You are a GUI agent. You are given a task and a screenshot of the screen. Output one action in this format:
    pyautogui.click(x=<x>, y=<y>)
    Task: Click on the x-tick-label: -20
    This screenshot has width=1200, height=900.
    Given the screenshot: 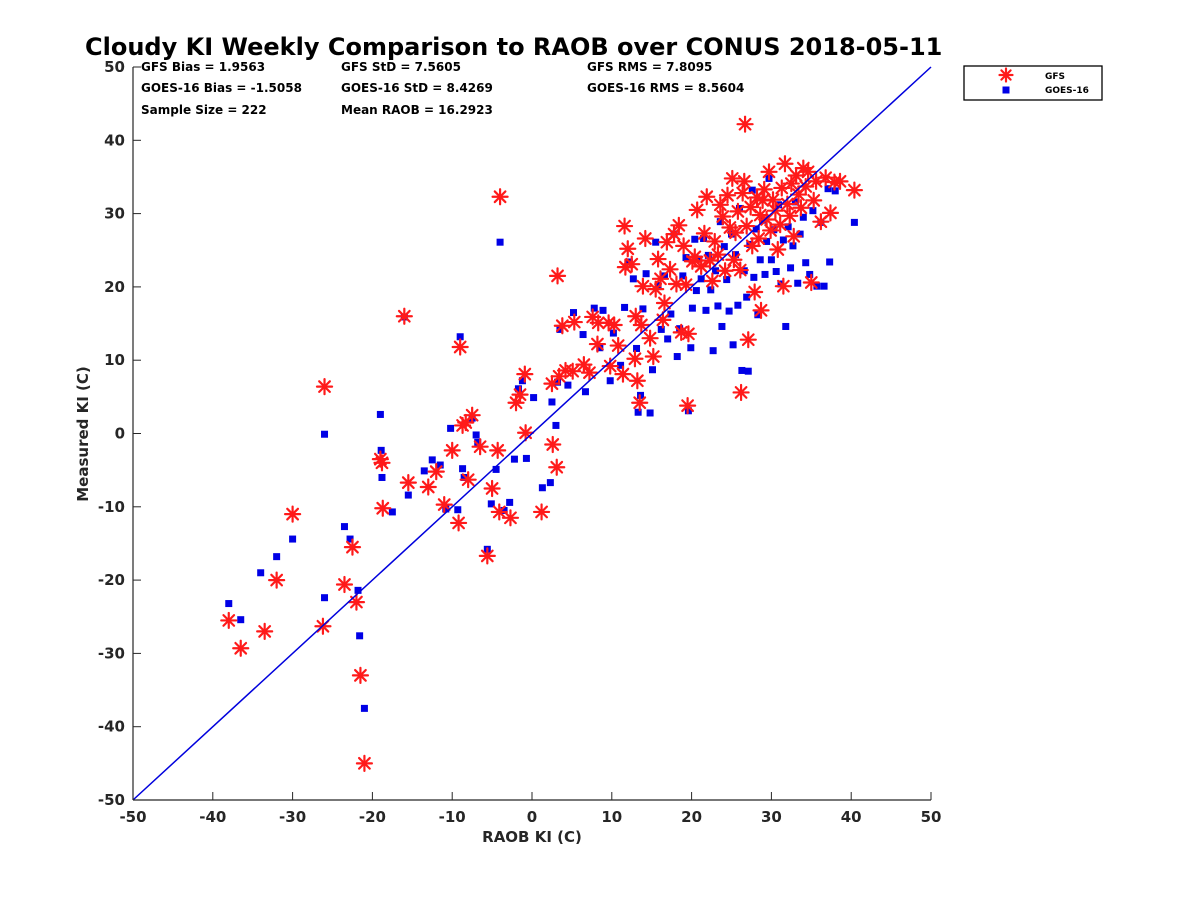 What is the action you would take?
    pyautogui.click(x=372, y=817)
    